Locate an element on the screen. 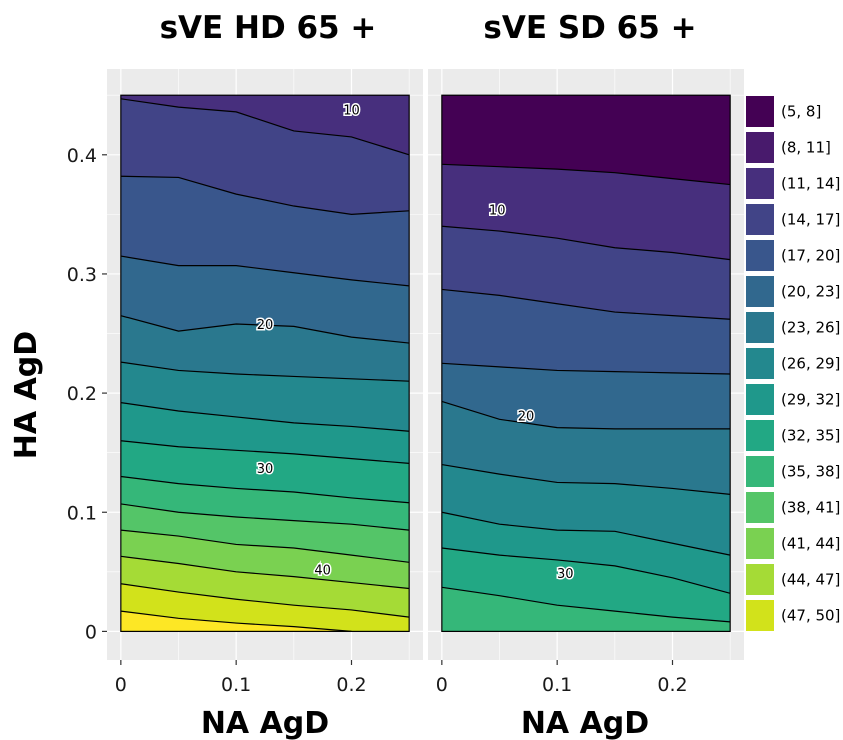 Image resolution: width=843 pixels, height=740 pixels. panel-2-x-tick-label-2: 0.2 is located at coordinates (672, 685).